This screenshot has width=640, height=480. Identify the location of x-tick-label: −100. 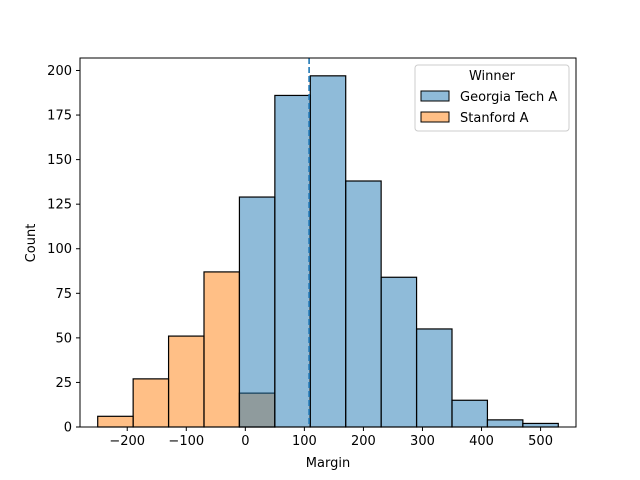
(186, 441).